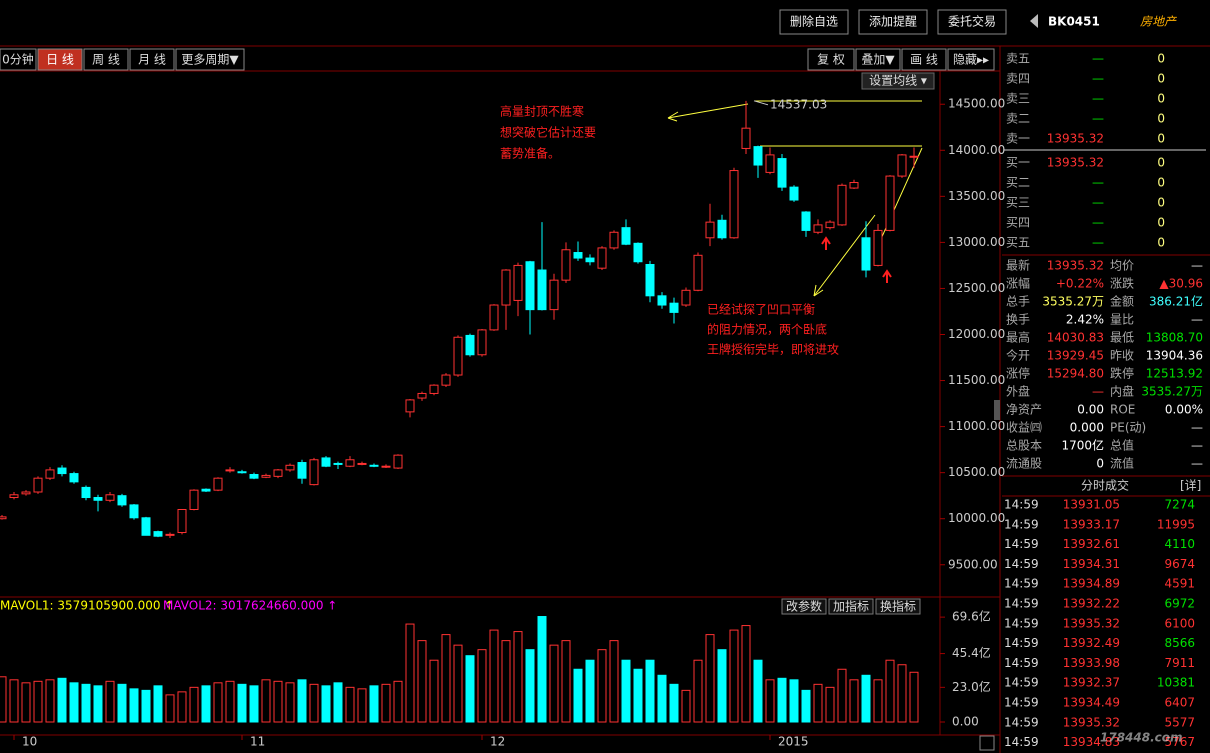 The image size is (1210, 753). What do you see at coordinates (1075, 338) in the screenshot?
I see `quote-value: 14030.83` at bounding box center [1075, 338].